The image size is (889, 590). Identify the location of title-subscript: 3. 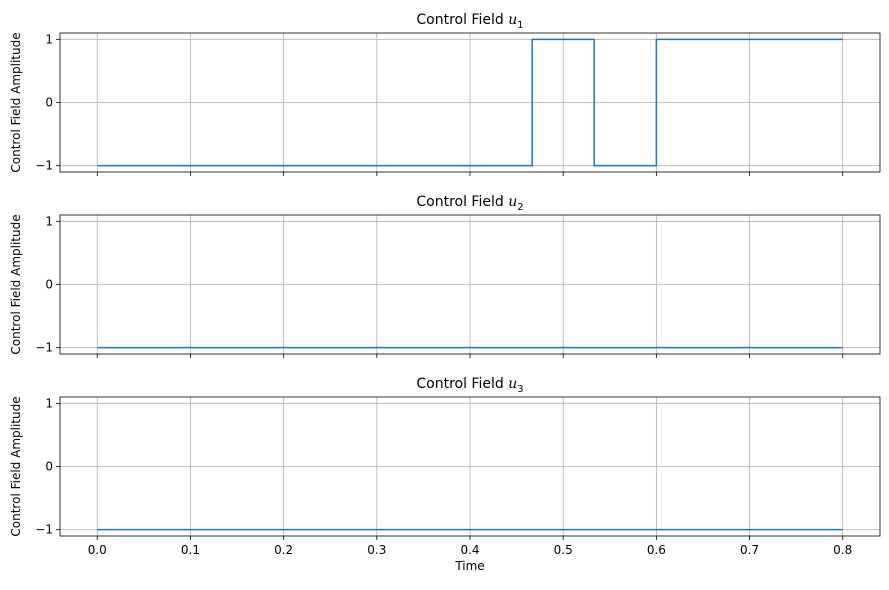
(520, 389).